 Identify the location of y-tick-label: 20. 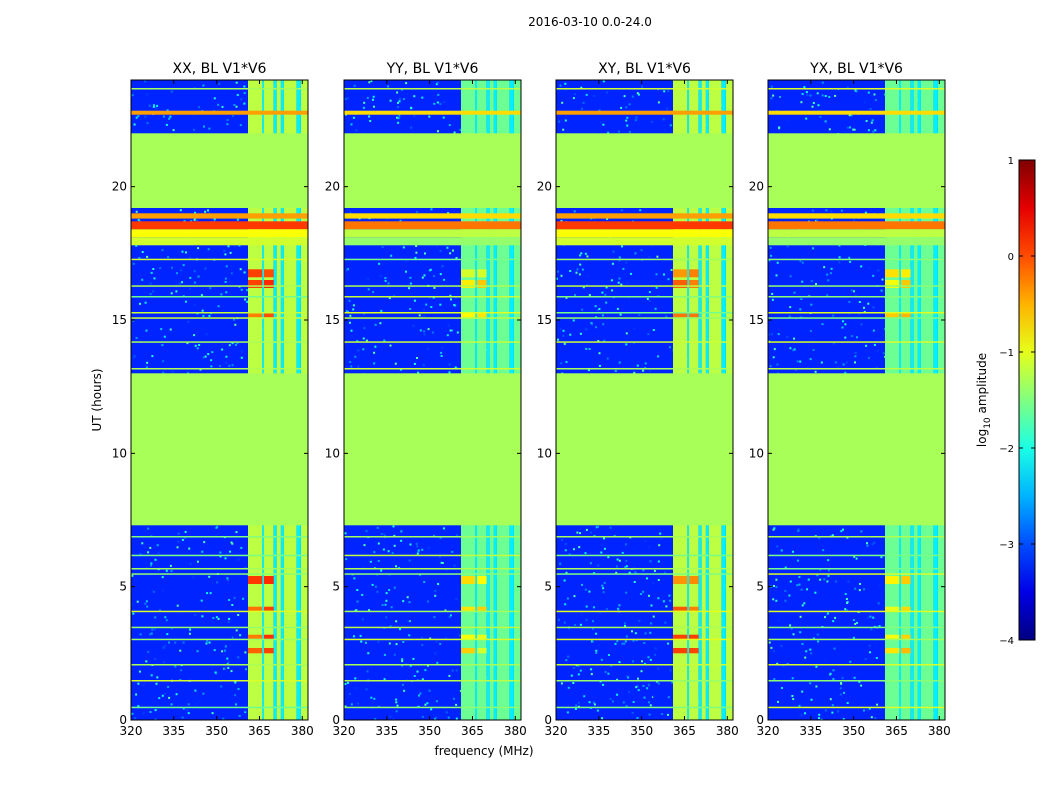
(332, 187).